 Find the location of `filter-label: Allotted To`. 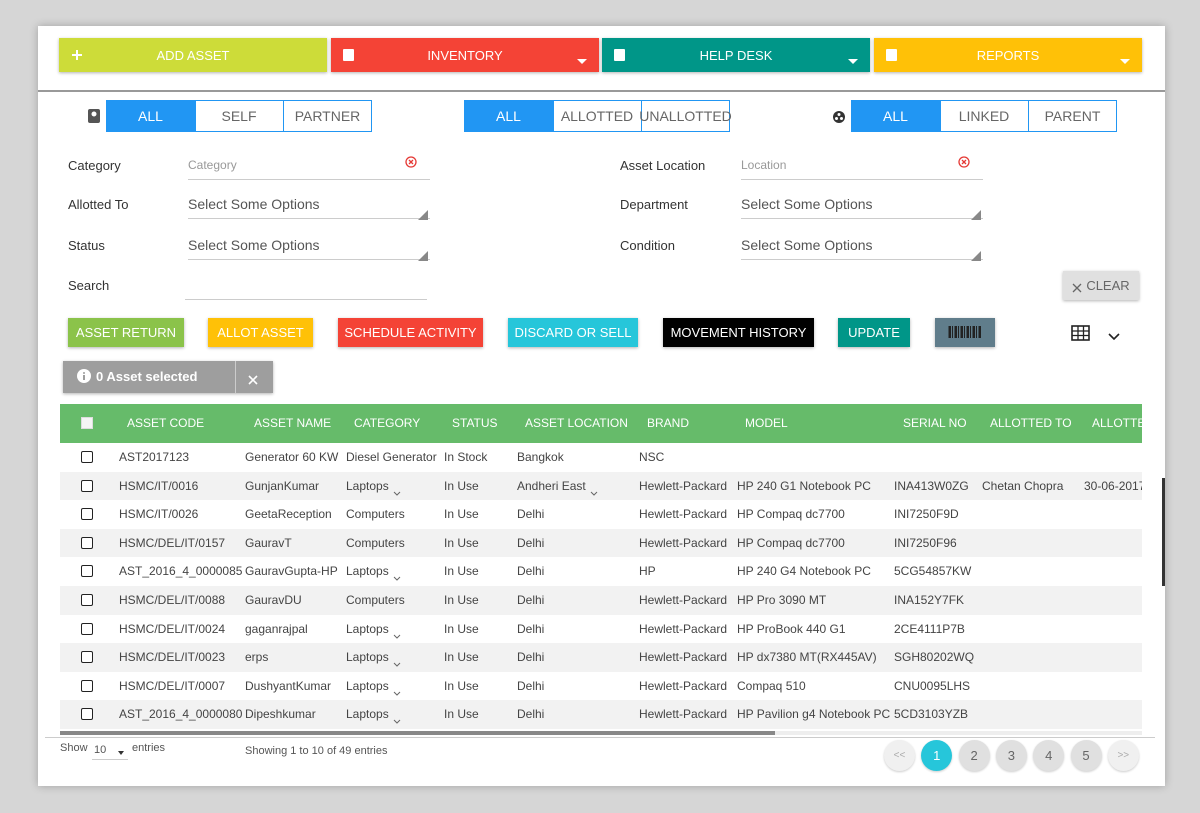

filter-label: Allotted To is located at coordinates (98, 204).